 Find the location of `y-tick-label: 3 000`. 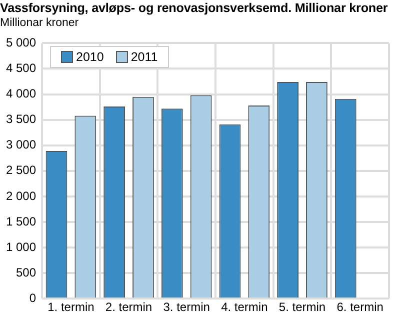

y-tick-label: 3 000 is located at coordinates (21, 145).